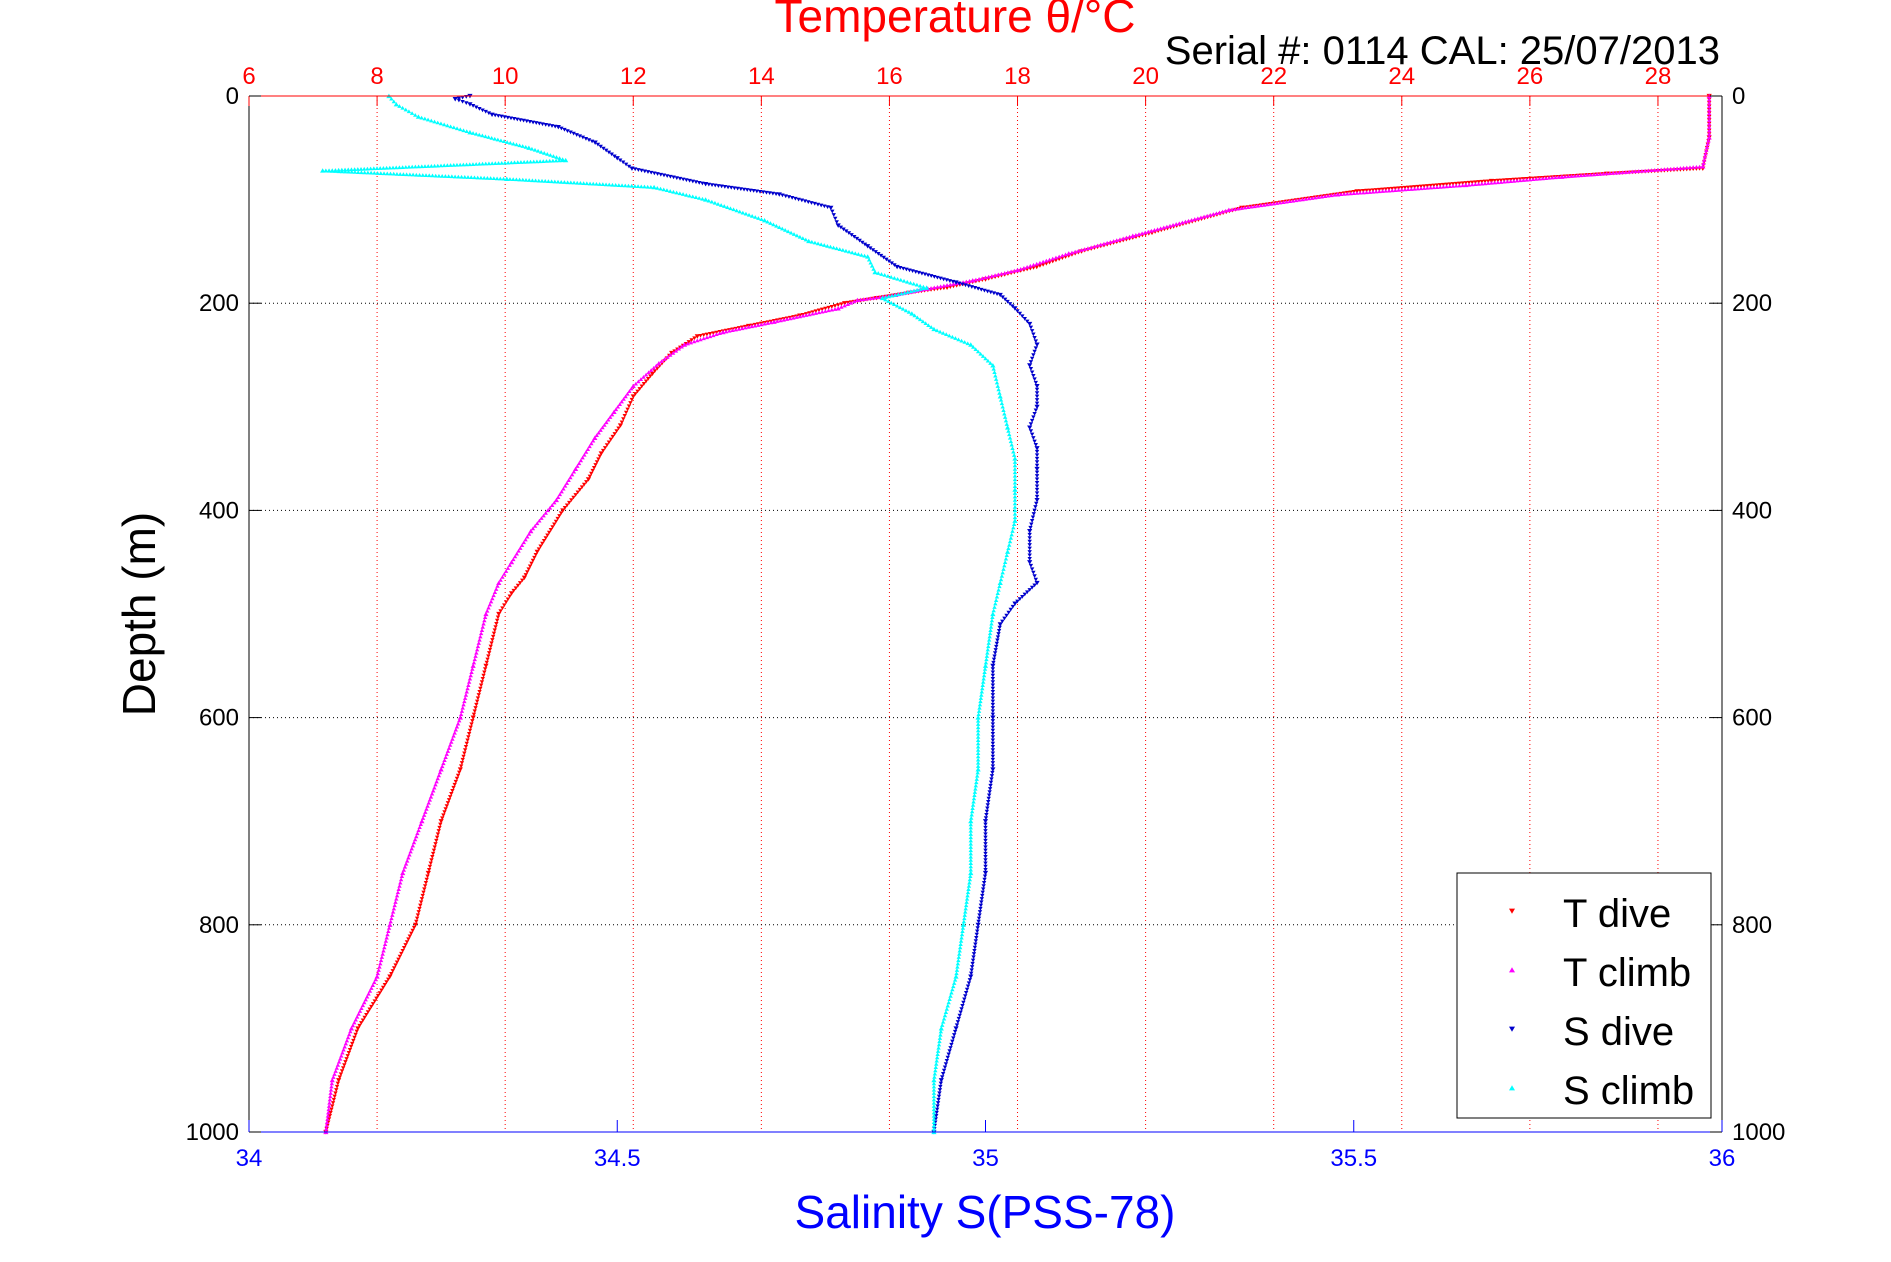 Image resolution: width=1891 pixels, height=1262 pixels. Describe the element at coordinates (985, 1158) in the screenshot. I see `salinity-tick-label: 35` at that location.